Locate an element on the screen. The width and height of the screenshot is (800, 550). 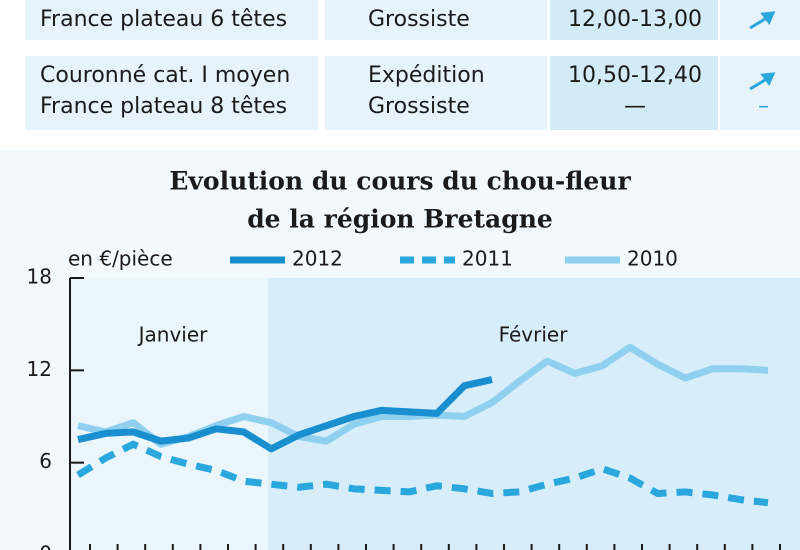
legend-label: 2011 is located at coordinates (487, 259).